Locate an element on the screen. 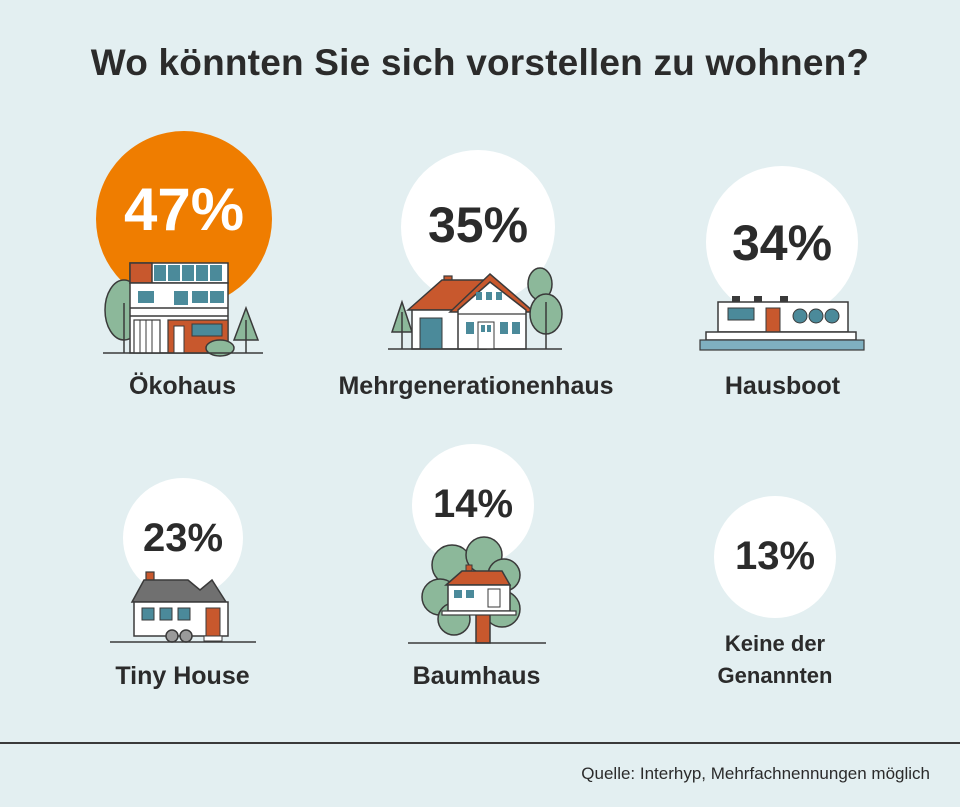 The width and height of the screenshot is (960, 807). footer-divider is located at coordinates (480, 743).